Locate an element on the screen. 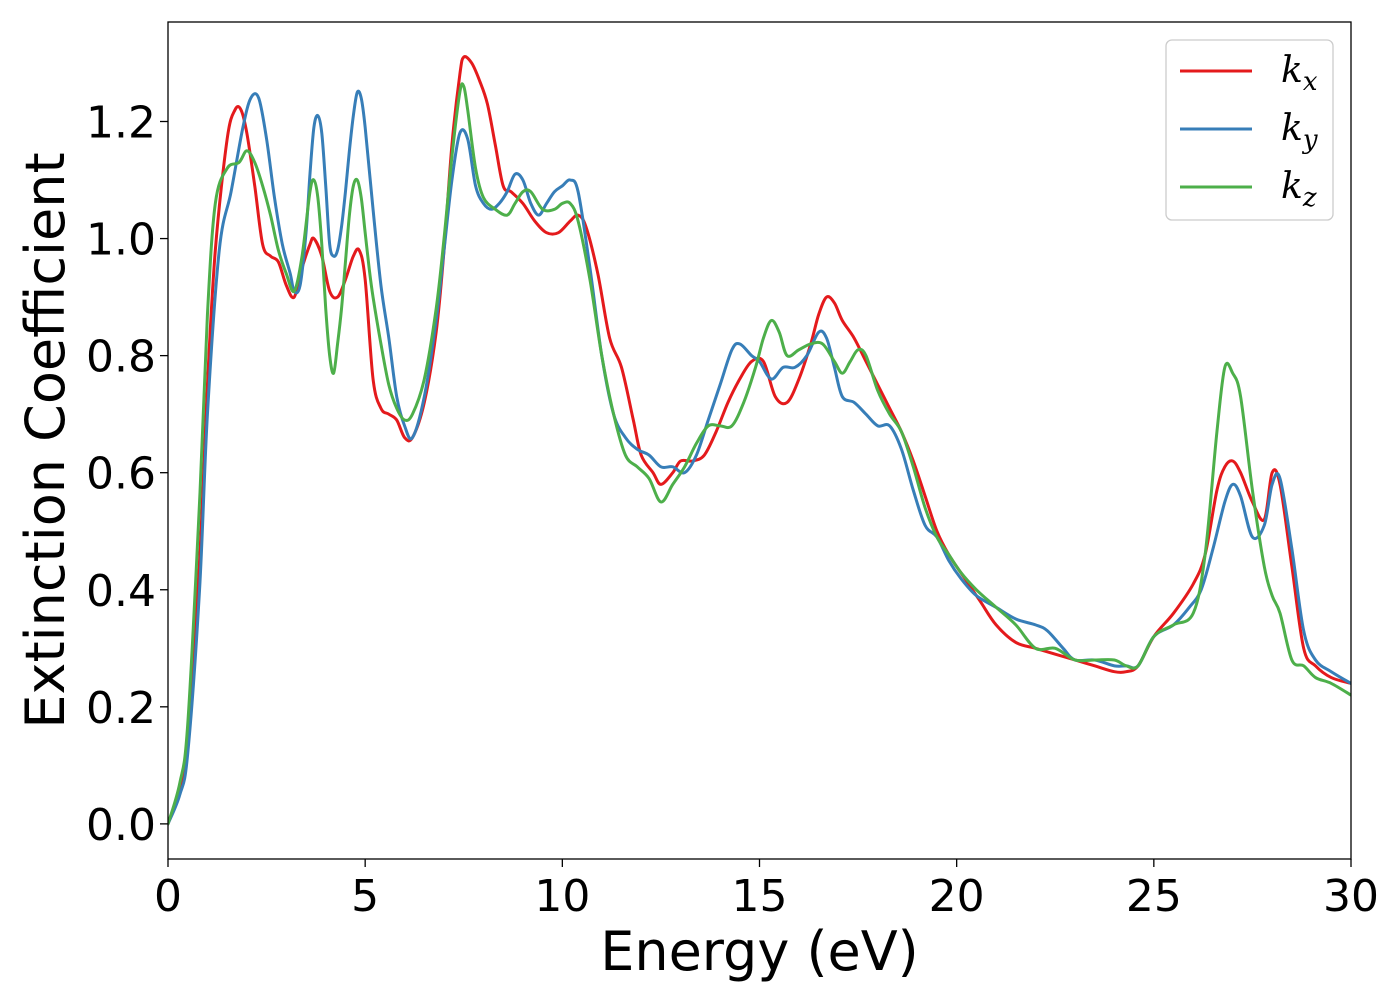 The image size is (1400, 1005). x-tick-label: 30 is located at coordinates (1351, 896).